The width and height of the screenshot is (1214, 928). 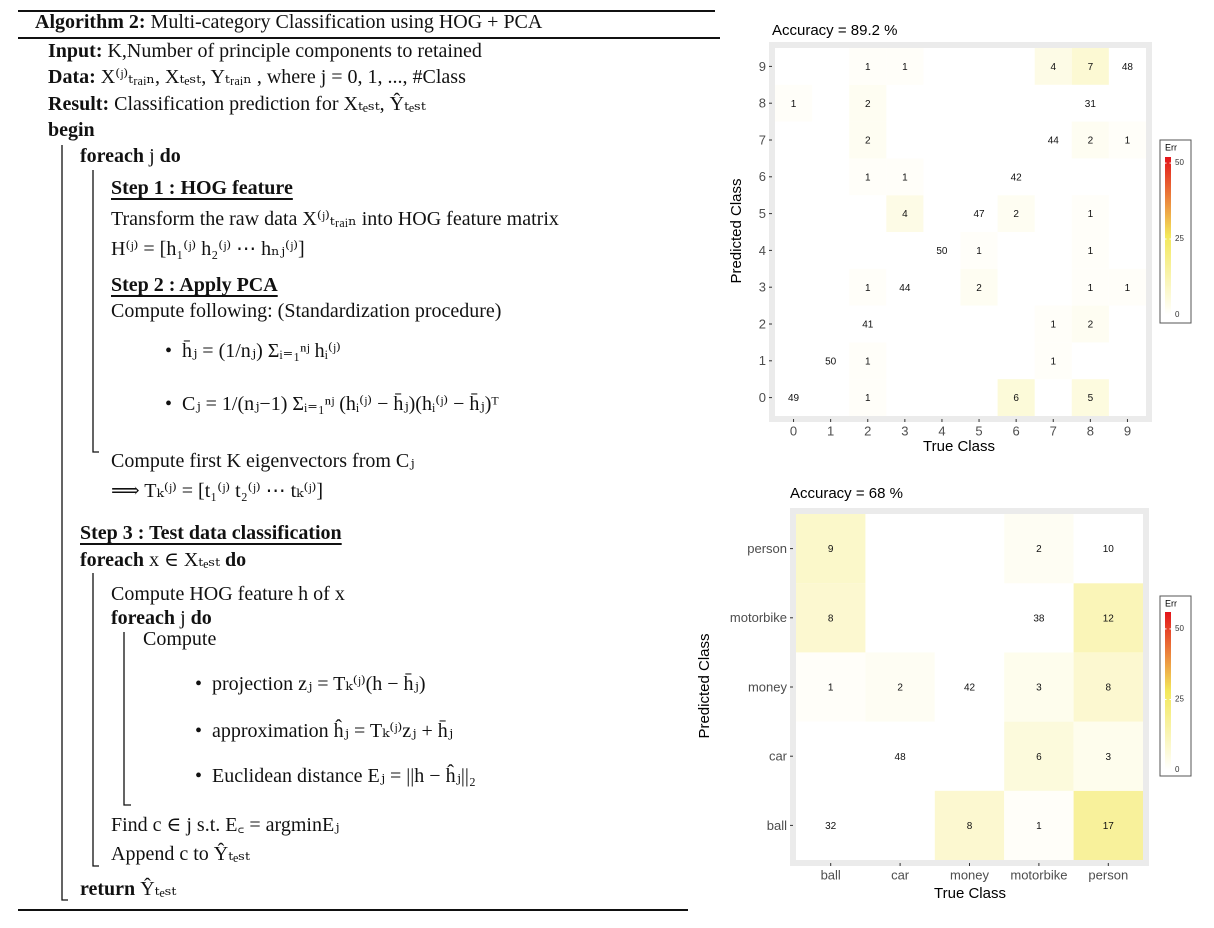 What do you see at coordinates (762, 66) in the screenshot?
I see `y-tick-label: 9` at bounding box center [762, 66].